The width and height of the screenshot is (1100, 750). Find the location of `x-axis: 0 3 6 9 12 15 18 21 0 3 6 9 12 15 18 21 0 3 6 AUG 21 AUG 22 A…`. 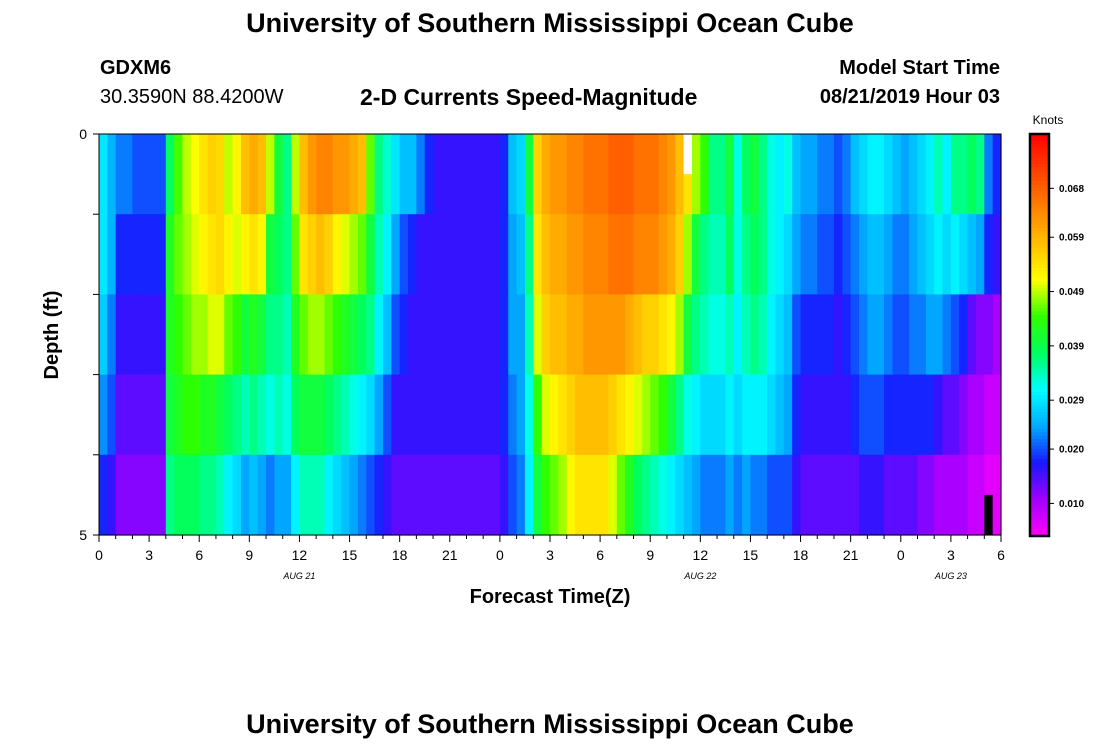

x-axis: 0 3 6 9 12 15 18 21 0 3 6 9 12 15 18 21 0 3 6 AUG 21 AUG 22 A… is located at coordinates (550, 558).